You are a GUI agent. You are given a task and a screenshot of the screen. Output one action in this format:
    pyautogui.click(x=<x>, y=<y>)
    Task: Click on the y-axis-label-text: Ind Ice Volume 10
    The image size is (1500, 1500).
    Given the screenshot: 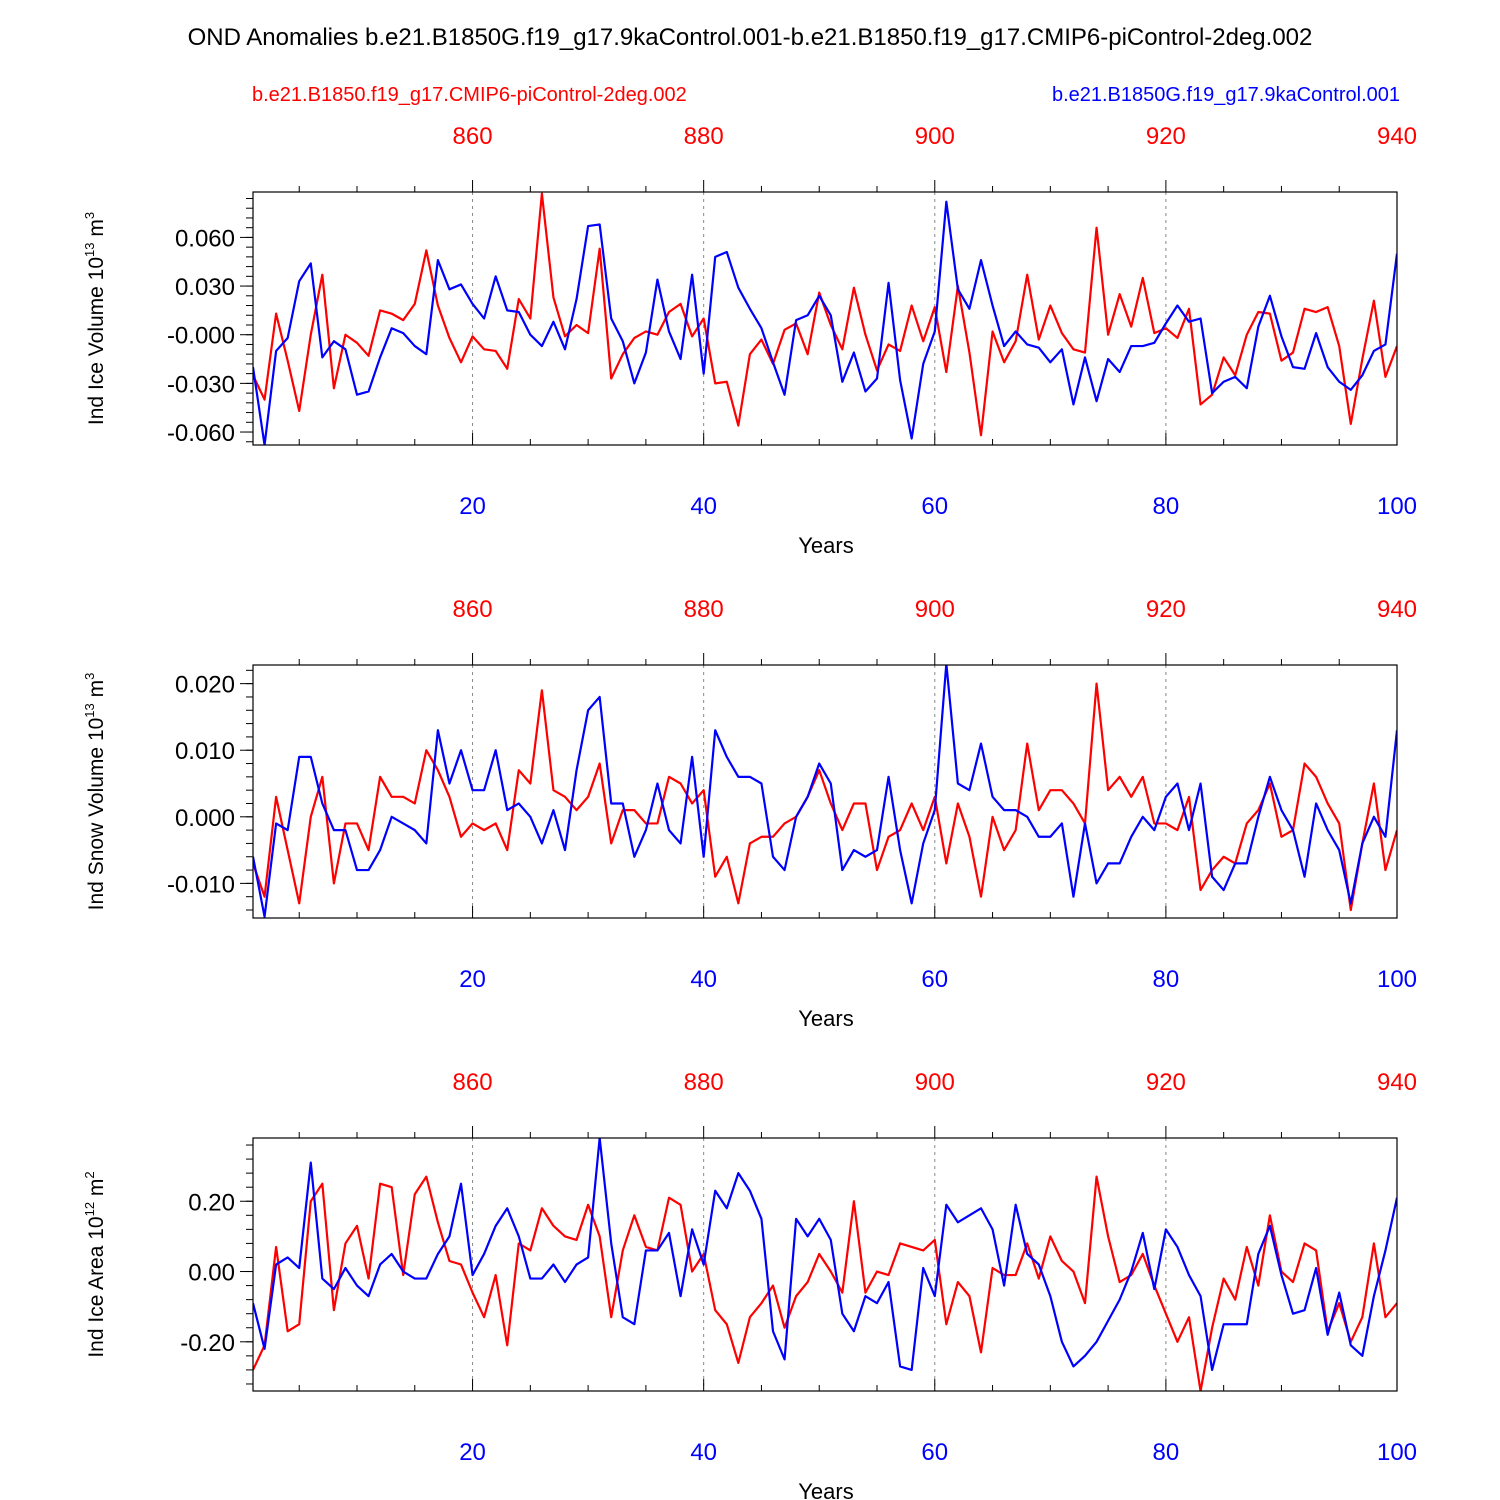 What is the action you would take?
    pyautogui.click(x=96, y=341)
    